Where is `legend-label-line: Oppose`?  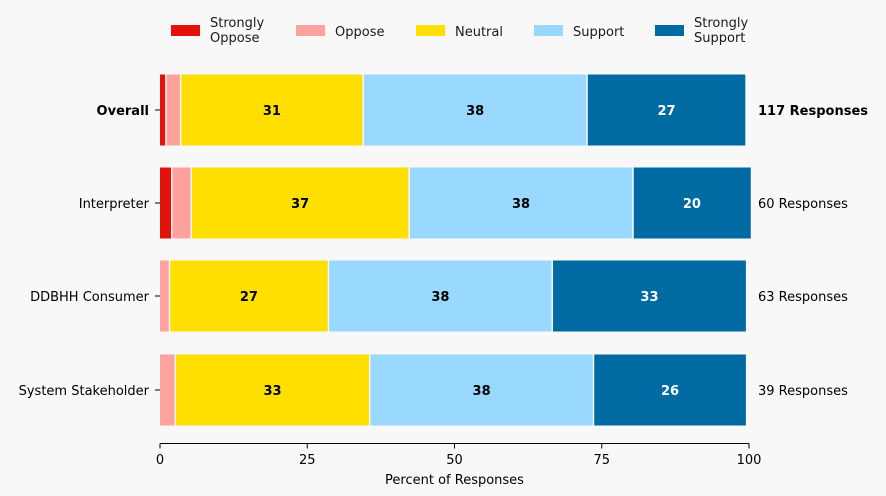 legend-label-line: Oppose is located at coordinates (234, 38).